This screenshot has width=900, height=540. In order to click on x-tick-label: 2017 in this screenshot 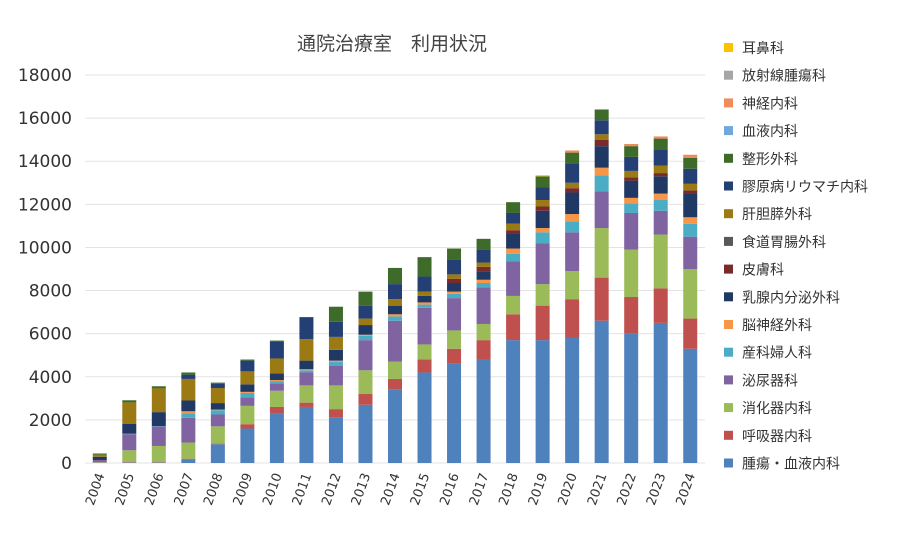, I will do `click(479, 489)`.